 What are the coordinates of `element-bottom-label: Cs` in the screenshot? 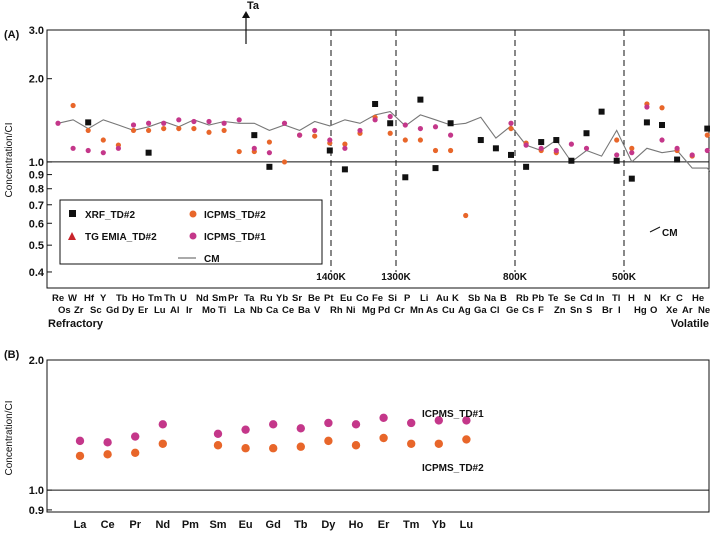 It's located at (528, 310).